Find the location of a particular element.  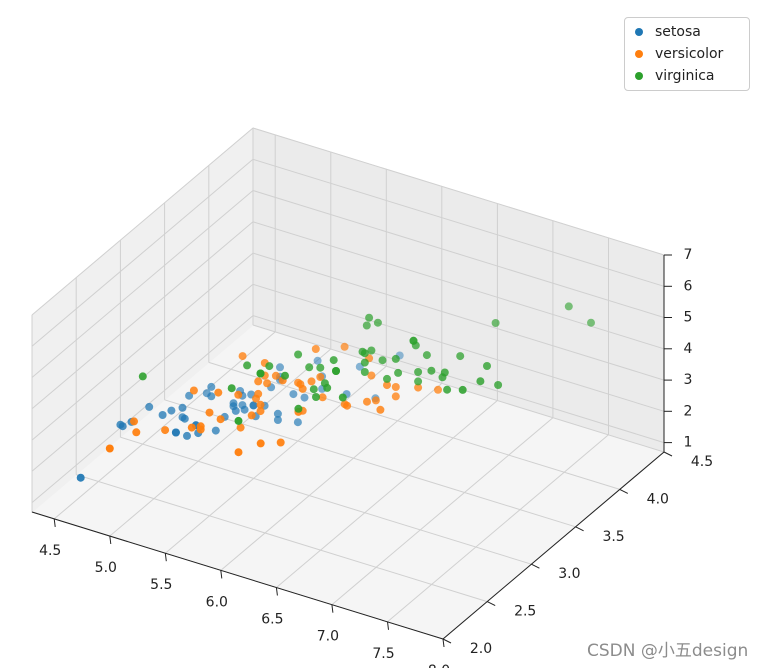

watermark: CSDN @小五design is located at coordinates (668, 651).